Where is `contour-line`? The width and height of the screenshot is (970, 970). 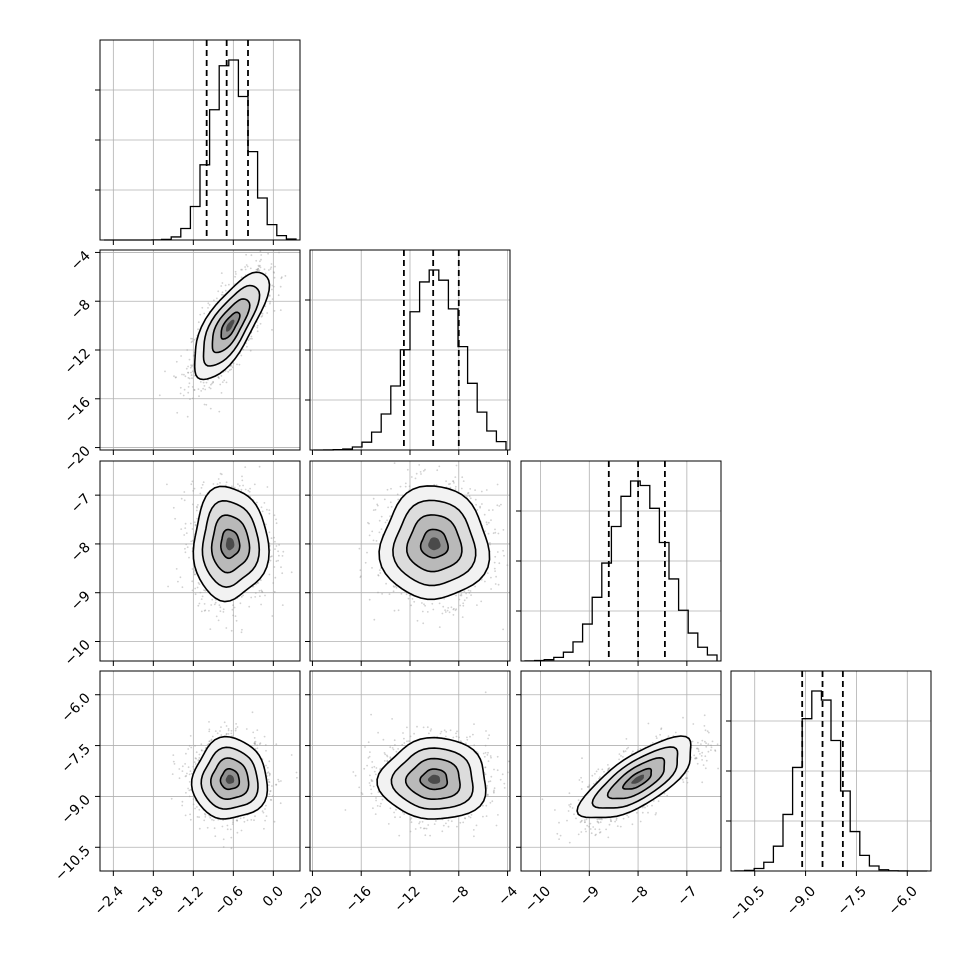
contour-line is located at coordinates (231, 544).